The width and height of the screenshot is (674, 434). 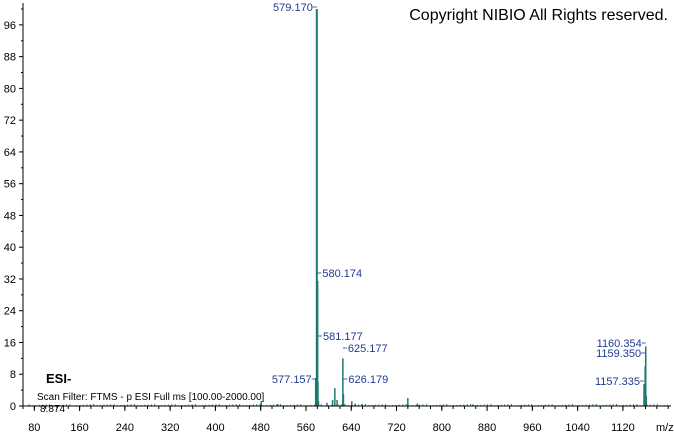 What do you see at coordinates (10, 343) in the screenshot?
I see `y-tick-label: 16` at bounding box center [10, 343].